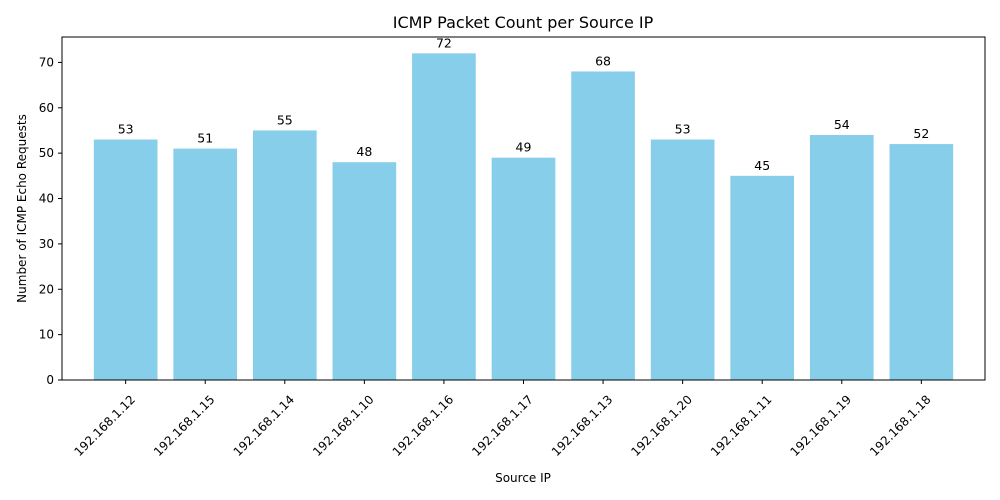  I want to click on y-tick-label-0: 0, so click(50, 380).